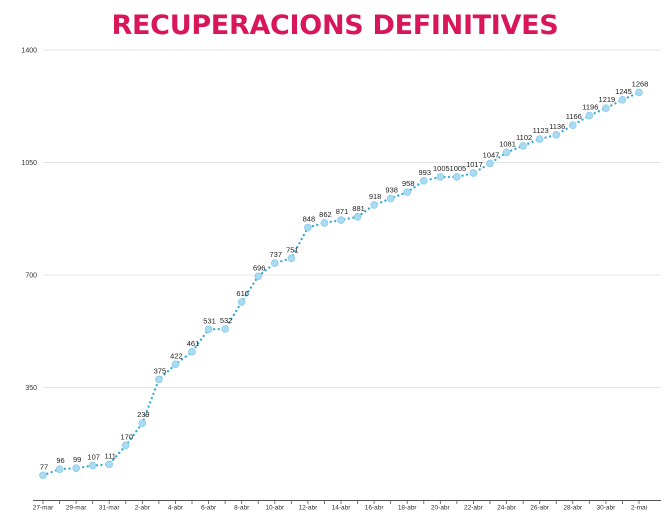 The image size is (670, 521). I want to click on data-label: 96, so click(60, 460).